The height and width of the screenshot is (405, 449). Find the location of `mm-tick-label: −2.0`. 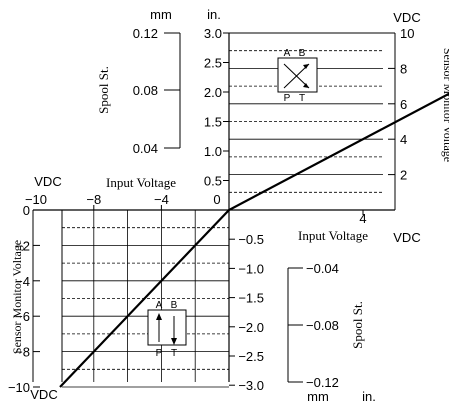

mm-tick-label: −2.0 is located at coordinates (251, 327).